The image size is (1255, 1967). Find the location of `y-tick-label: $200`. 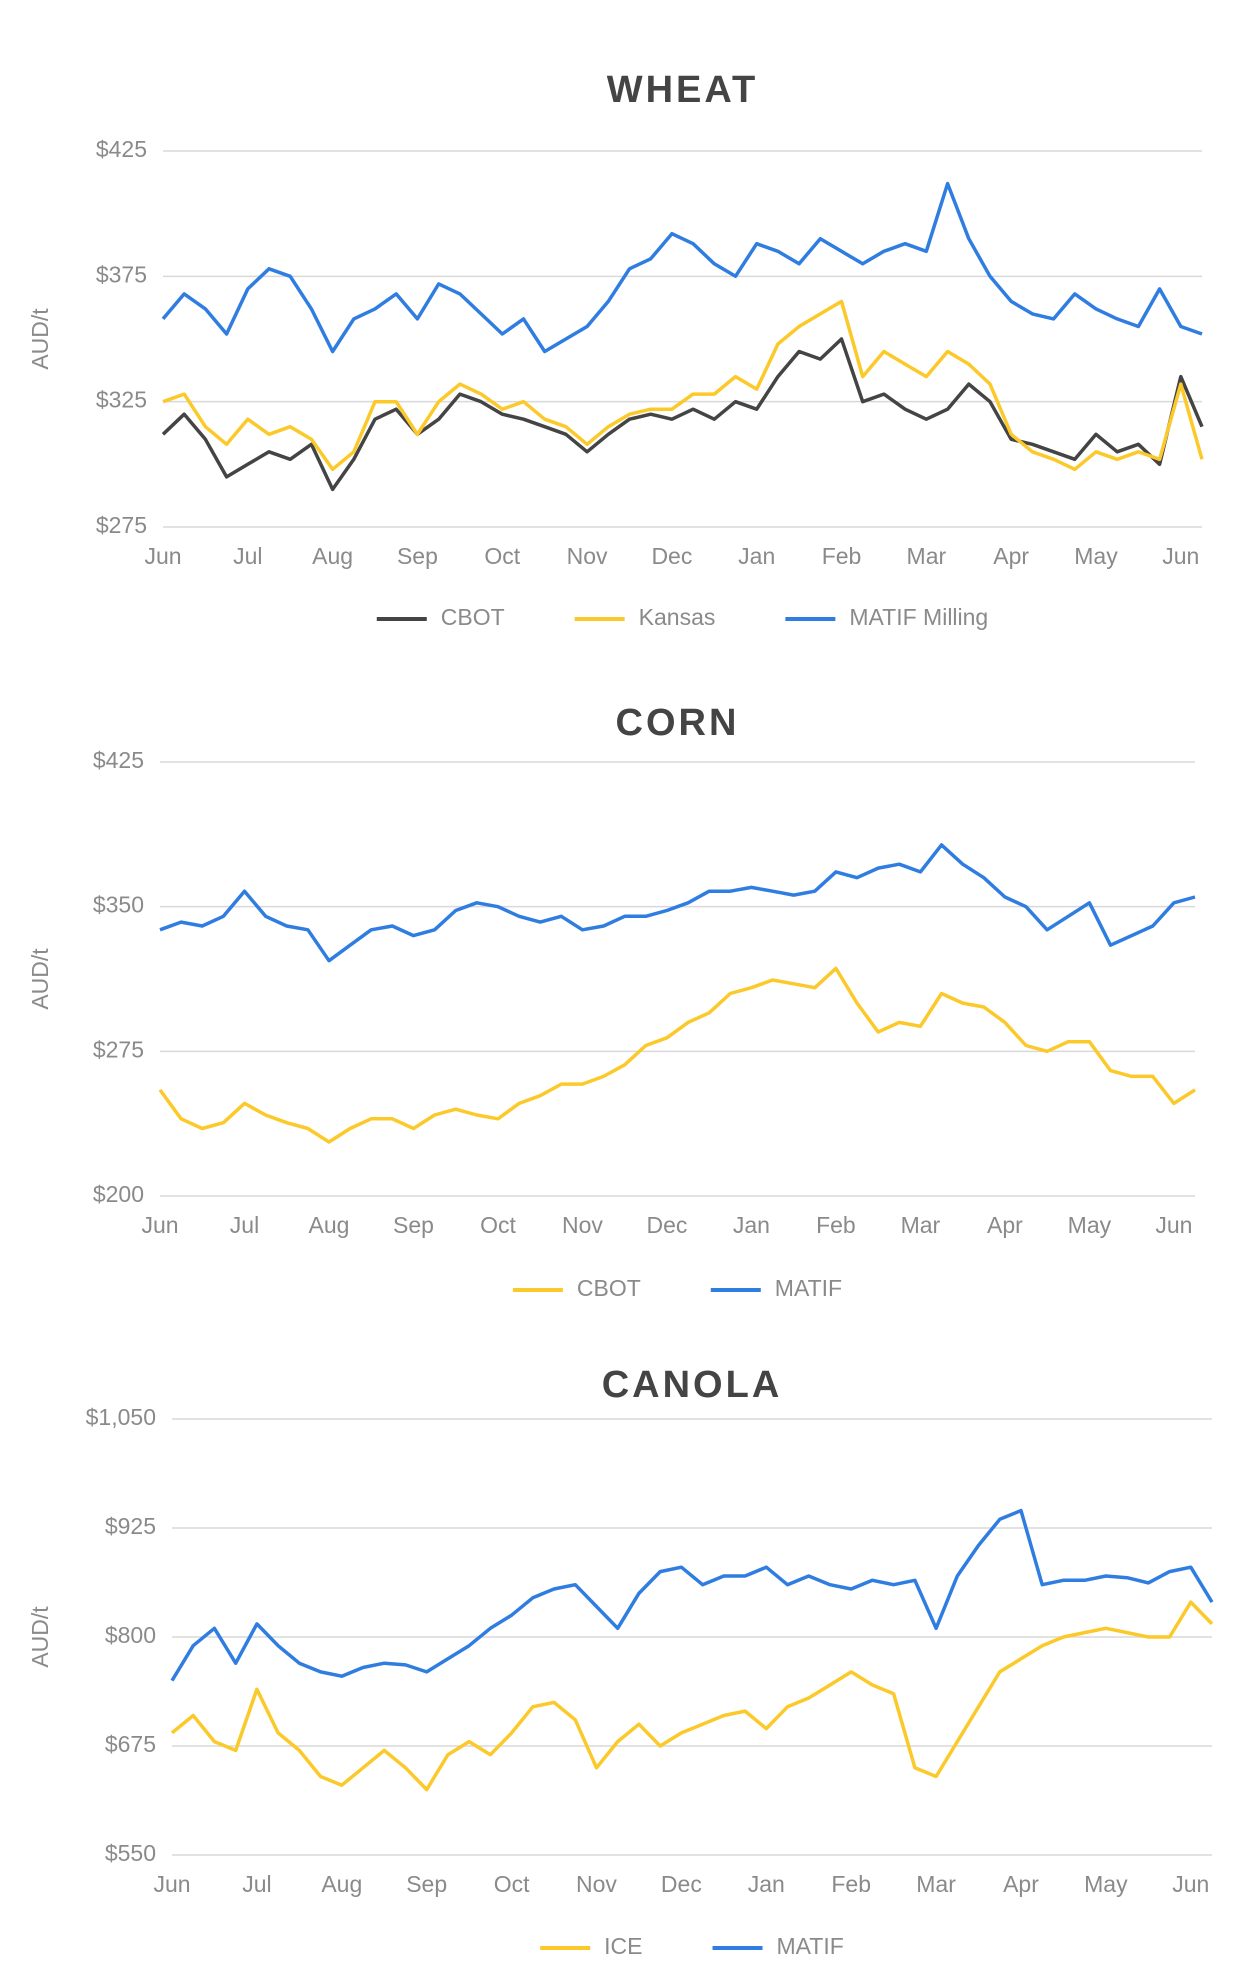

y-tick-label: $200 is located at coordinates (118, 1194).